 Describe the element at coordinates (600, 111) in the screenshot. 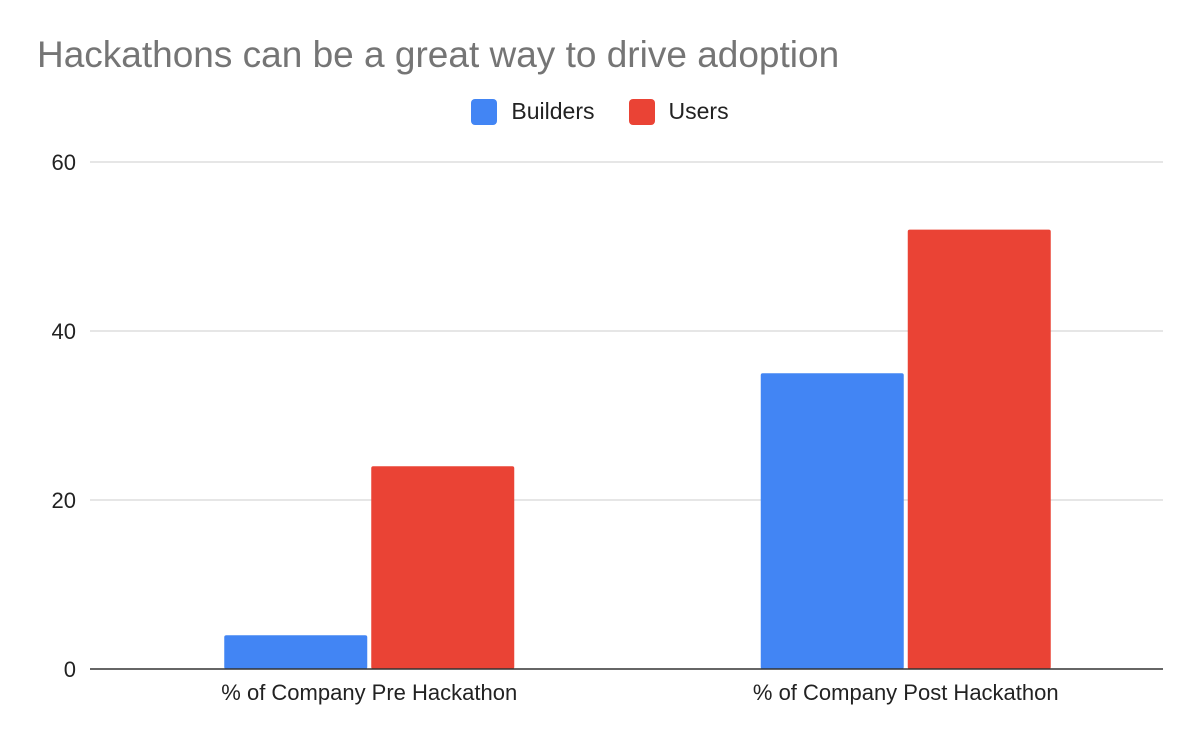

I see `legend: Builders Users` at that location.